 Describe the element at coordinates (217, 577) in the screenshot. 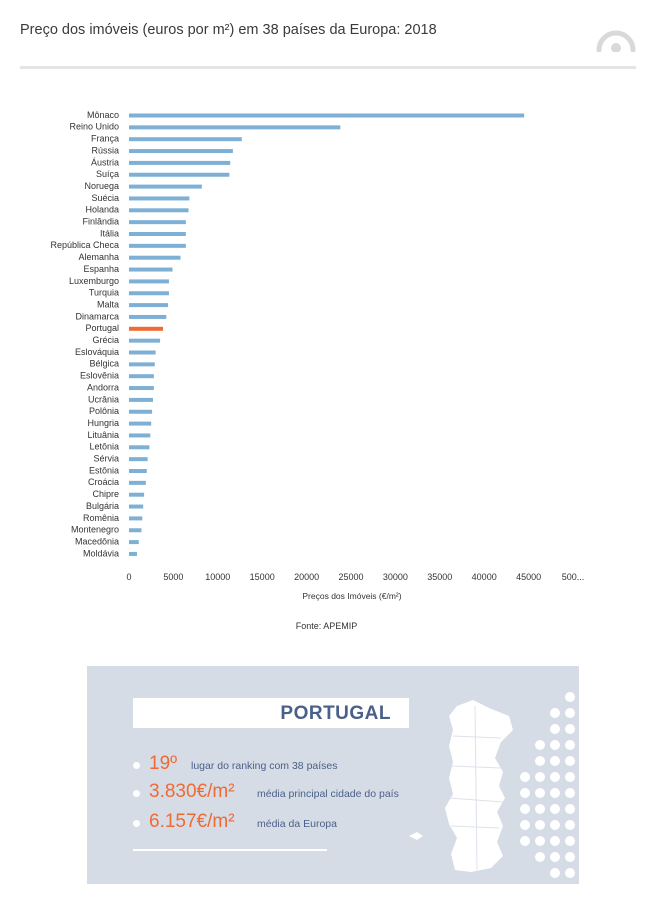

I see `x-tick-label: 10000` at that location.